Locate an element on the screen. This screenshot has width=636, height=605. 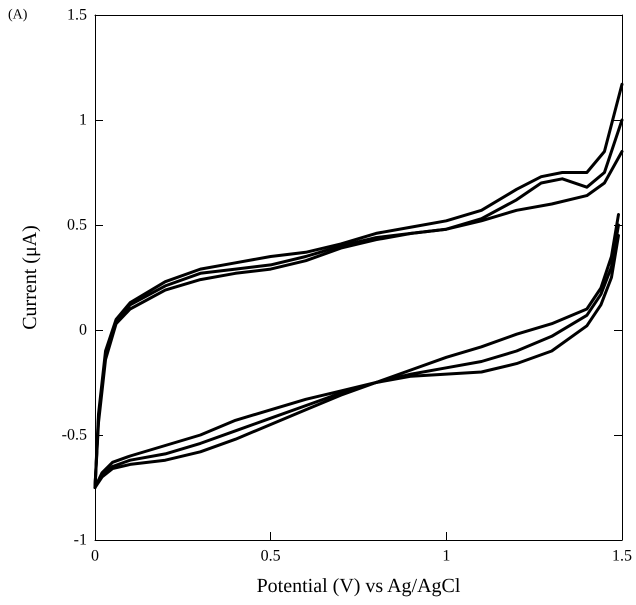
x-tick-label: 0 is located at coordinates (95, 556).